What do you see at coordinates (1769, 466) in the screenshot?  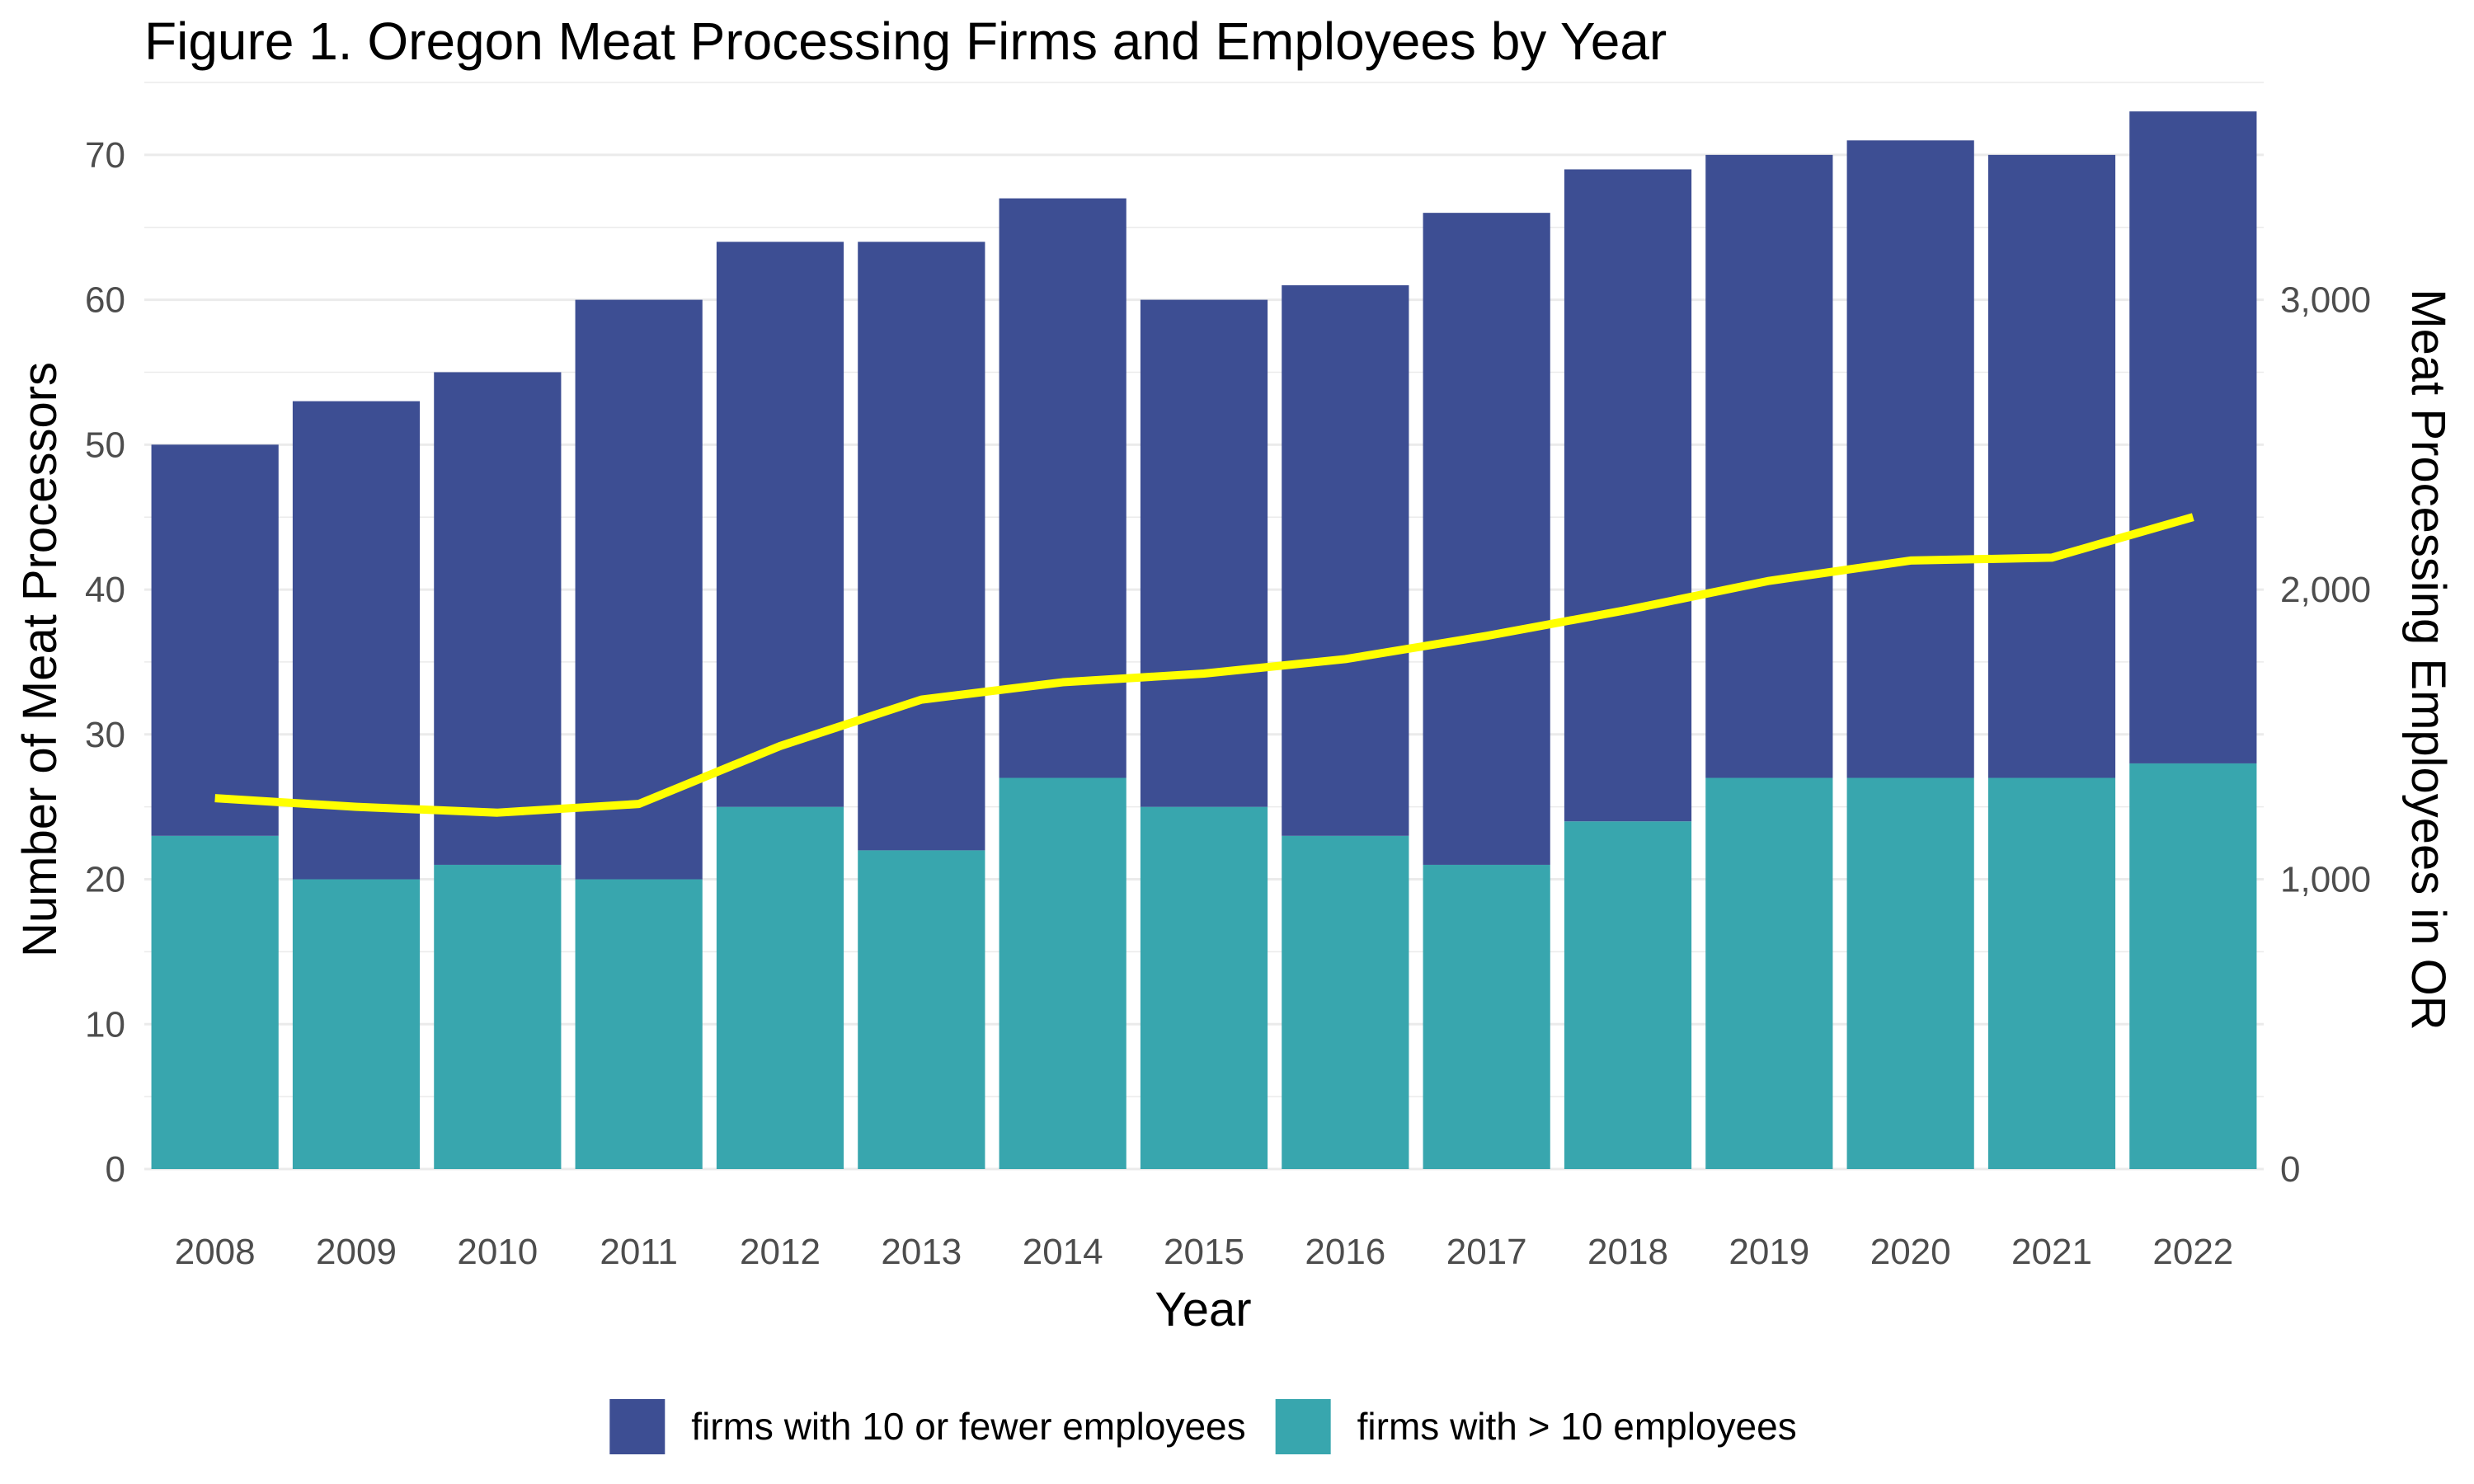 I see `bar-2019-firms-with-10-or-fewer-employees` at bounding box center [1769, 466].